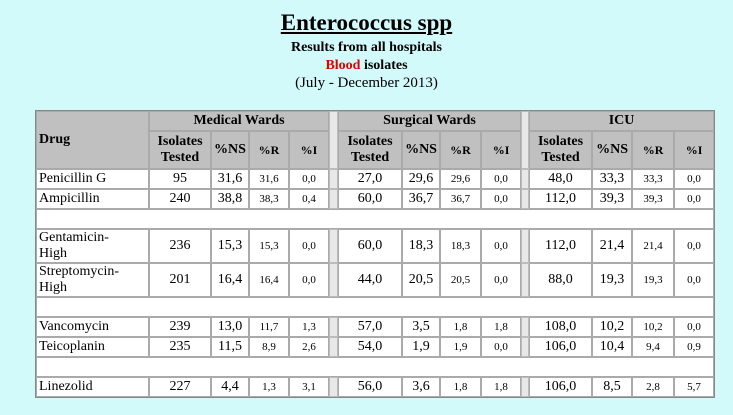 This screenshot has height=415, width=733. I want to click on value-cell: 56,0, so click(370, 387).